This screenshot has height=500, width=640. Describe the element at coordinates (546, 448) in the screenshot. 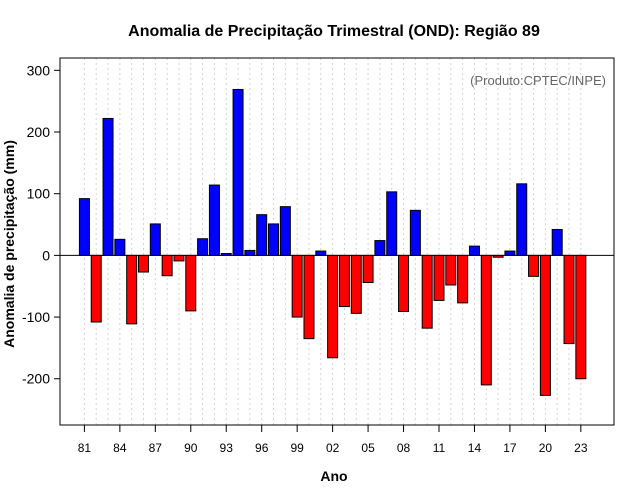

I see `x-tick-label: 20` at that location.